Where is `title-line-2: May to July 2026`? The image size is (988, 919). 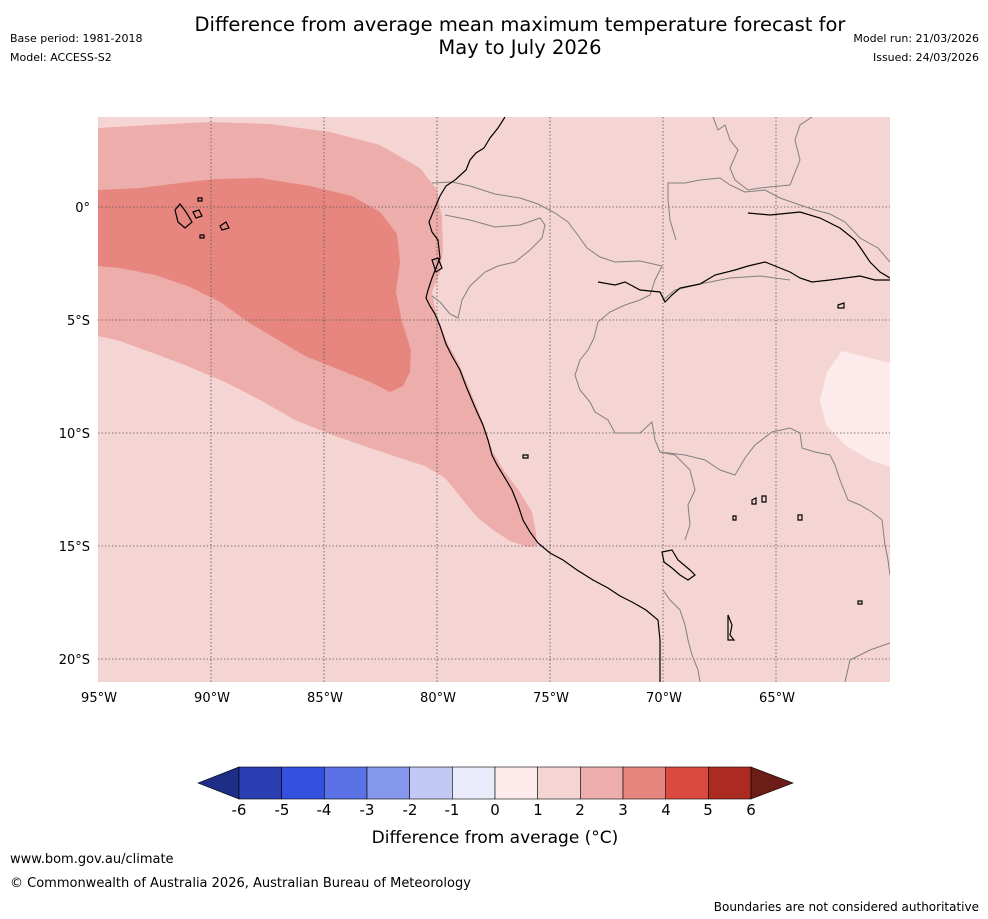
title-line-2: May to July 2026 is located at coordinates (520, 47).